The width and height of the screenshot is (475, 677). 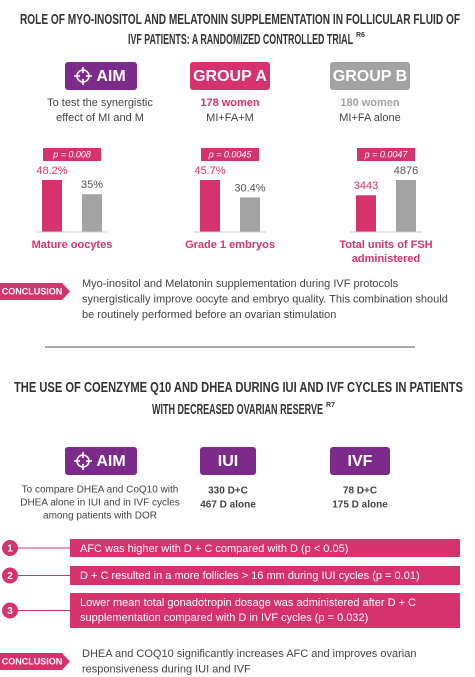 What do you see at coordinates (237, 409) in the screenshot?
I see `section-title: WITH DECREASED OVARIAN RESERVE` at bounding box center [237, 409].